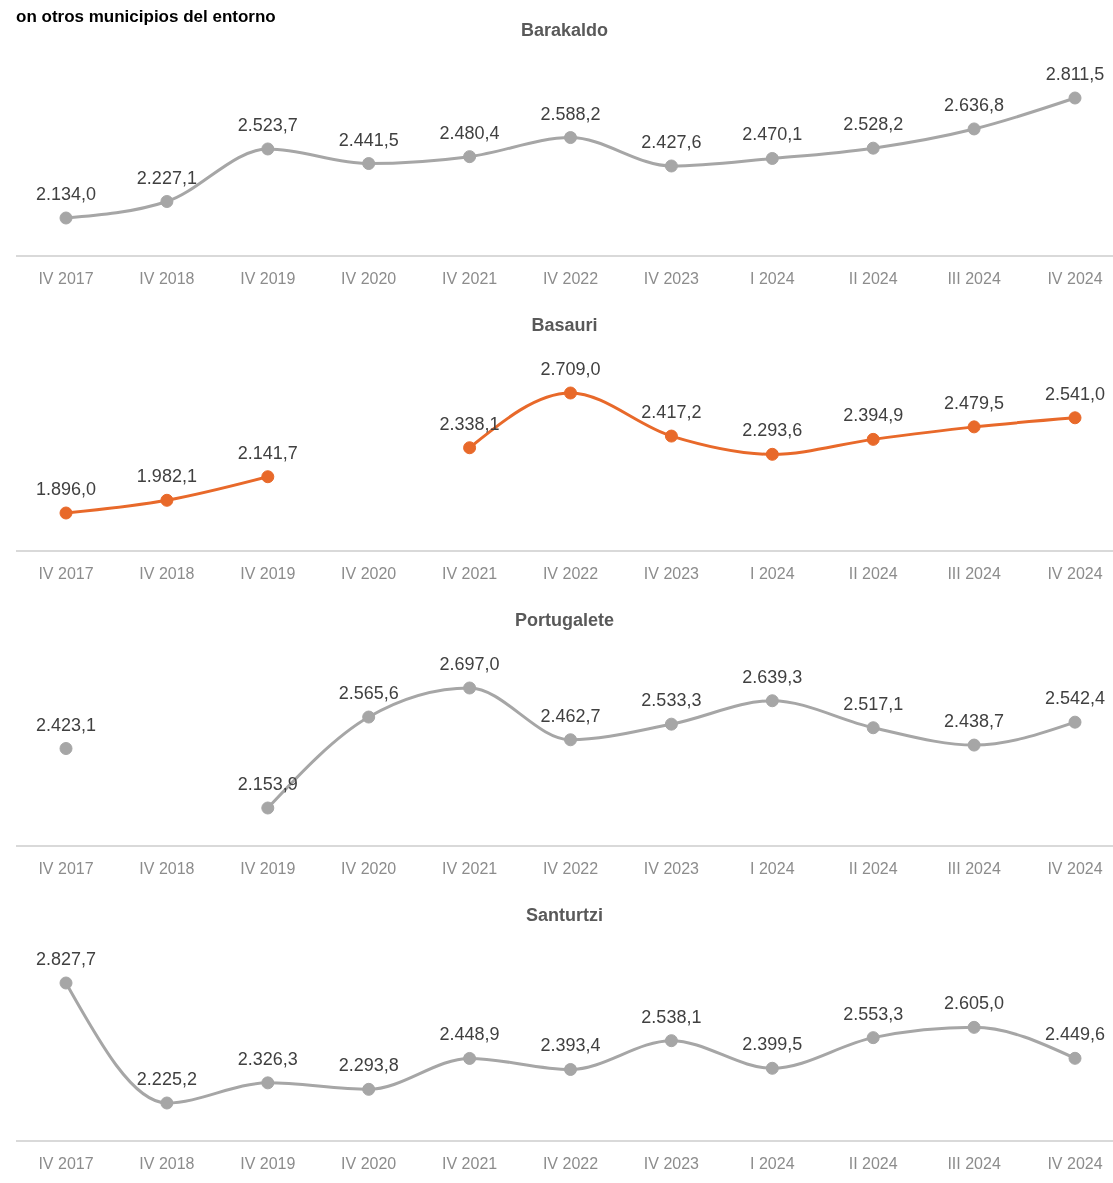 The image size is (1113, 1183). What do you see at coordinates (1075, 393) in the screenshot?
I see `data-label: 2.541,0` at bounding box center [1075, 393].